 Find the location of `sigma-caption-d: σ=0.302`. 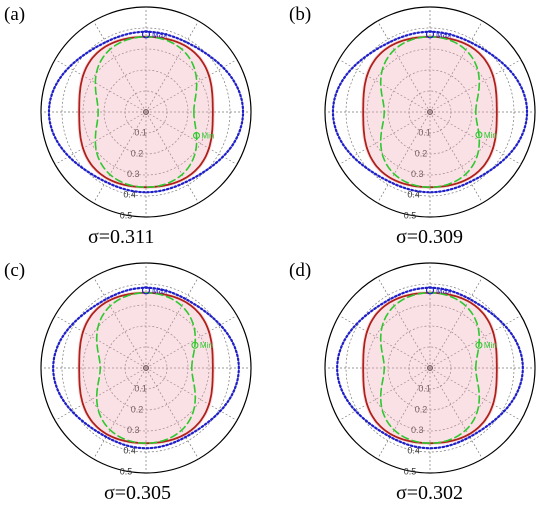

sigma-caption-d: σ=0.302 is located at coordinates (430, 493).